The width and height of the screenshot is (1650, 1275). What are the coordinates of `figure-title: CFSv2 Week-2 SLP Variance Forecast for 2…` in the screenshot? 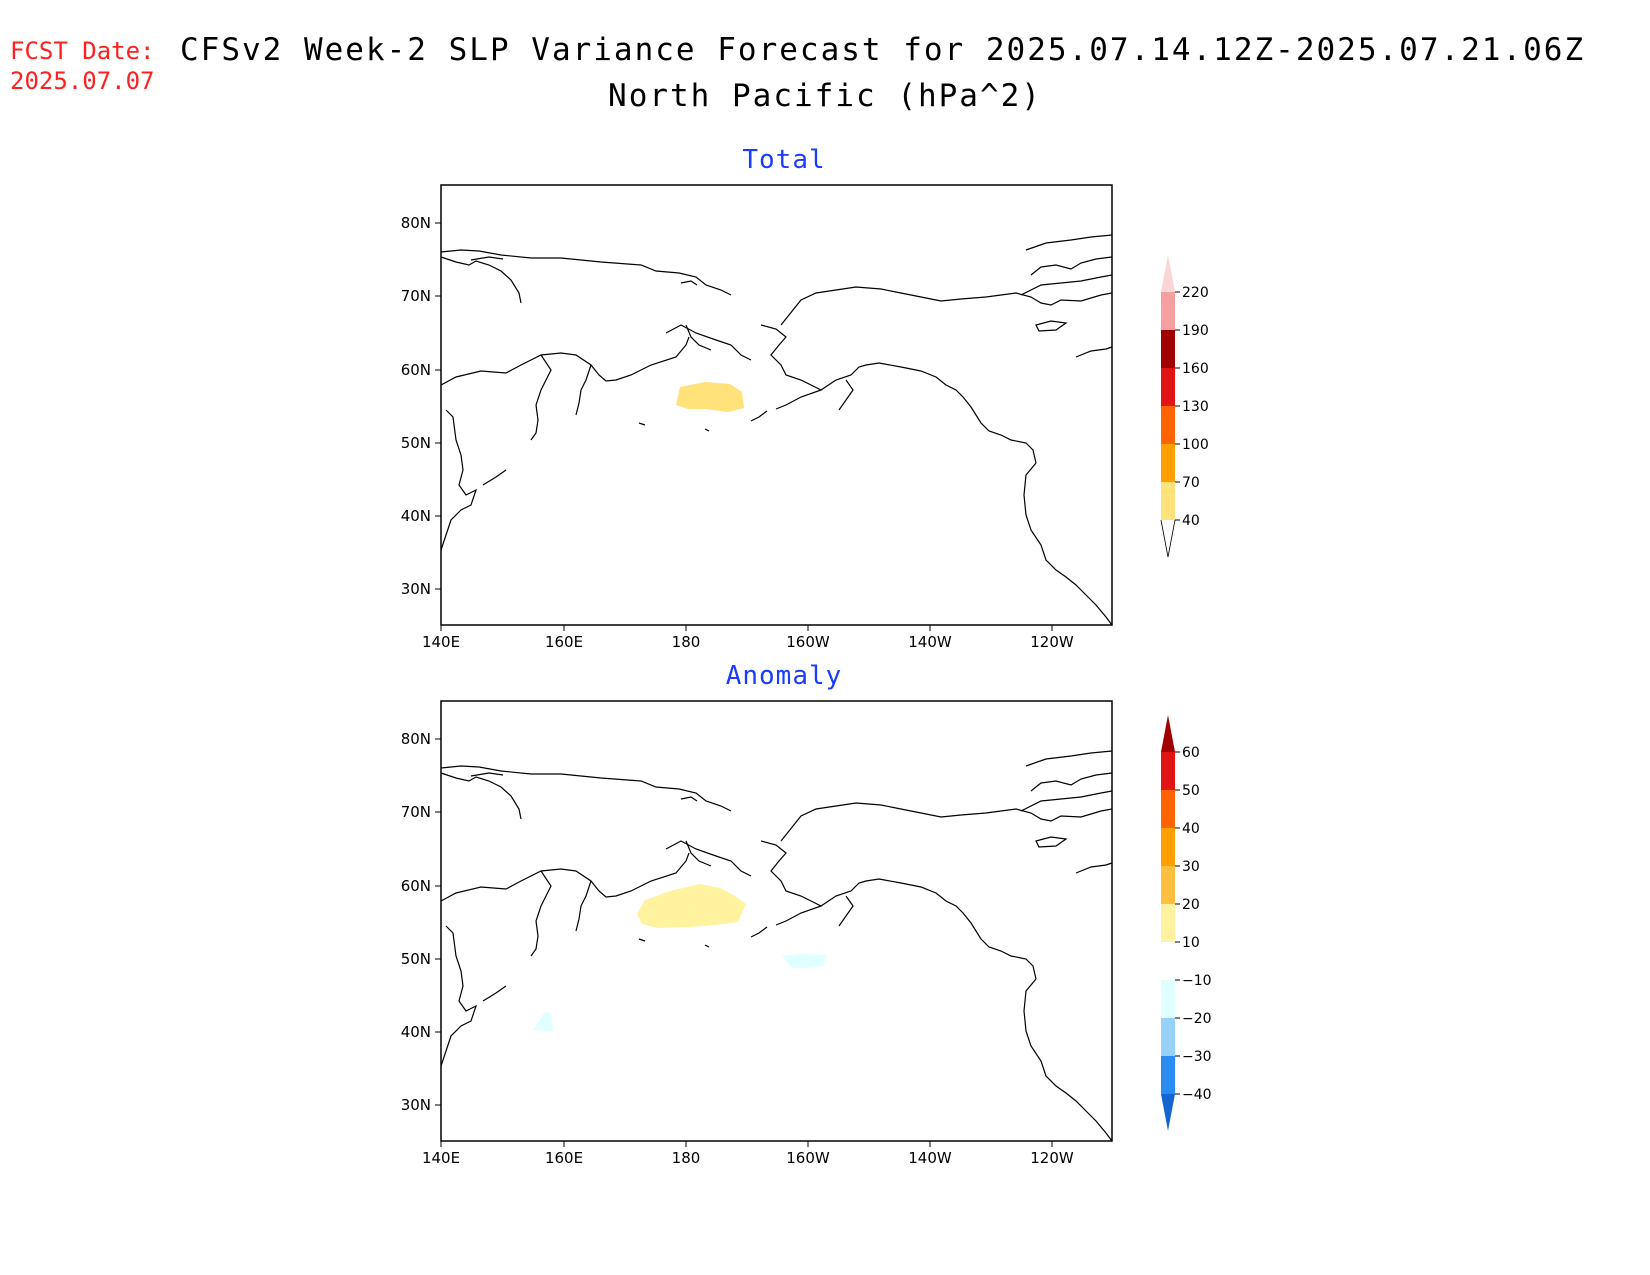 It's located at (883, 50).